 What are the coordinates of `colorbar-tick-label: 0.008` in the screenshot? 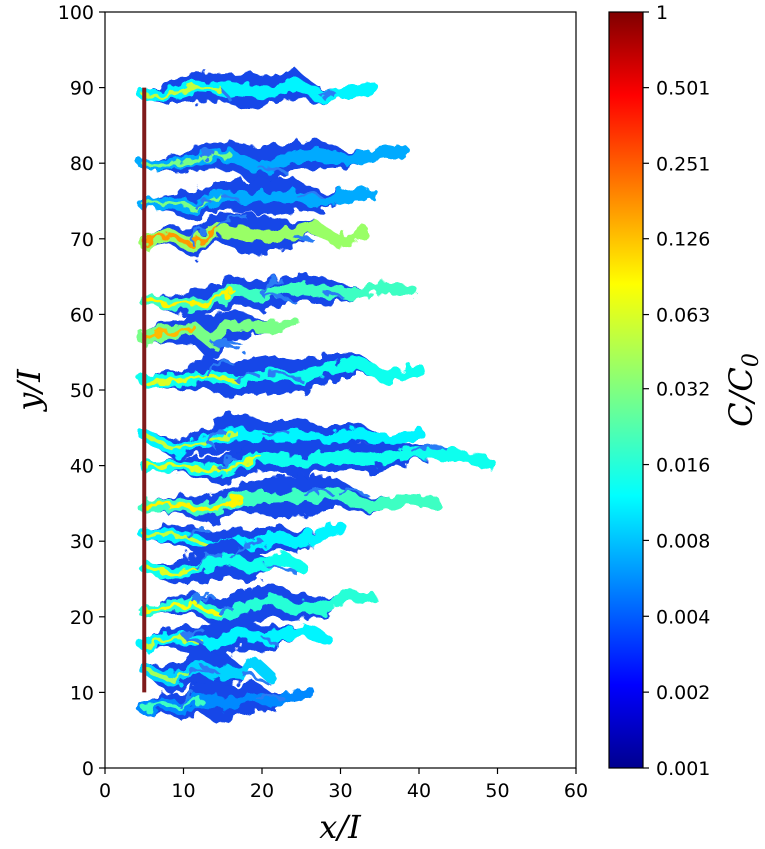 It's located at (683, 541).